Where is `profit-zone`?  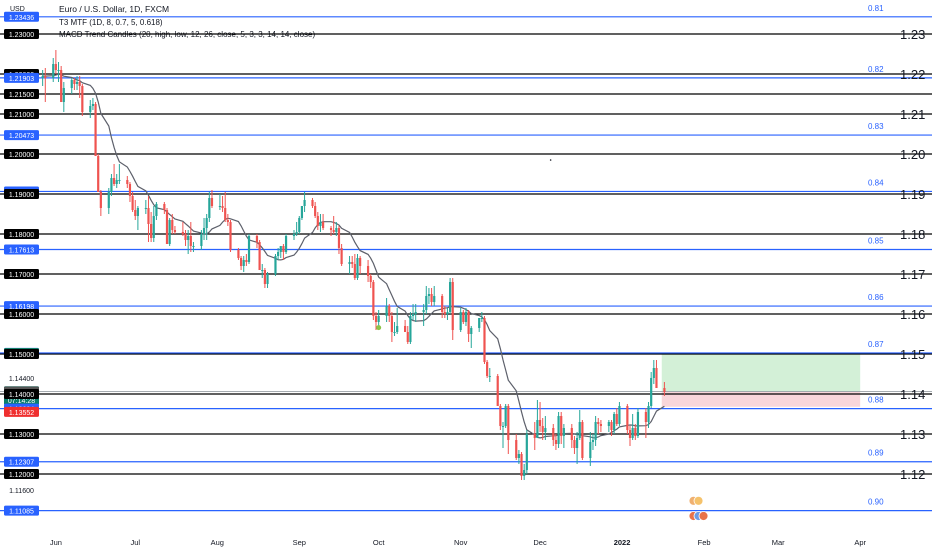 profit-zone is located at coordinates (761, 372).